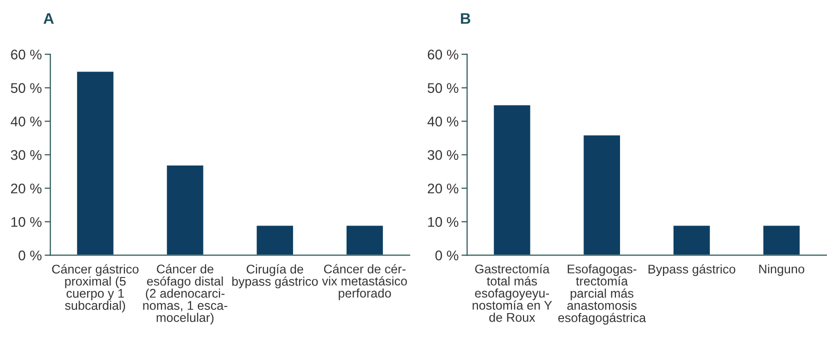  Describe the element at coordinates (364, 282) in the screenshot. I see `x-tick-label: Cáncer de cér- vix metastásico perforado` at that location.